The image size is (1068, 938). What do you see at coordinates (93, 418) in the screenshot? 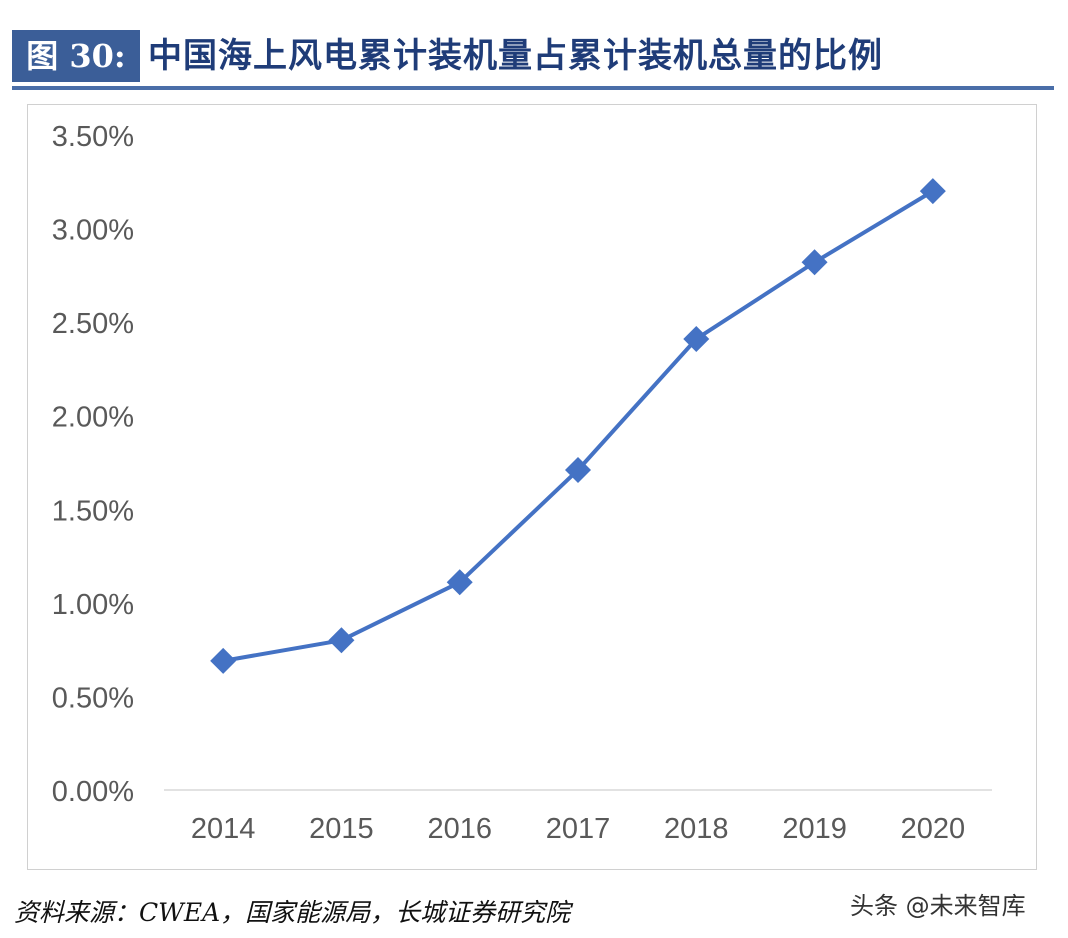
I see `y-tick-label: 2.00%` at bounding box center [93, 418].